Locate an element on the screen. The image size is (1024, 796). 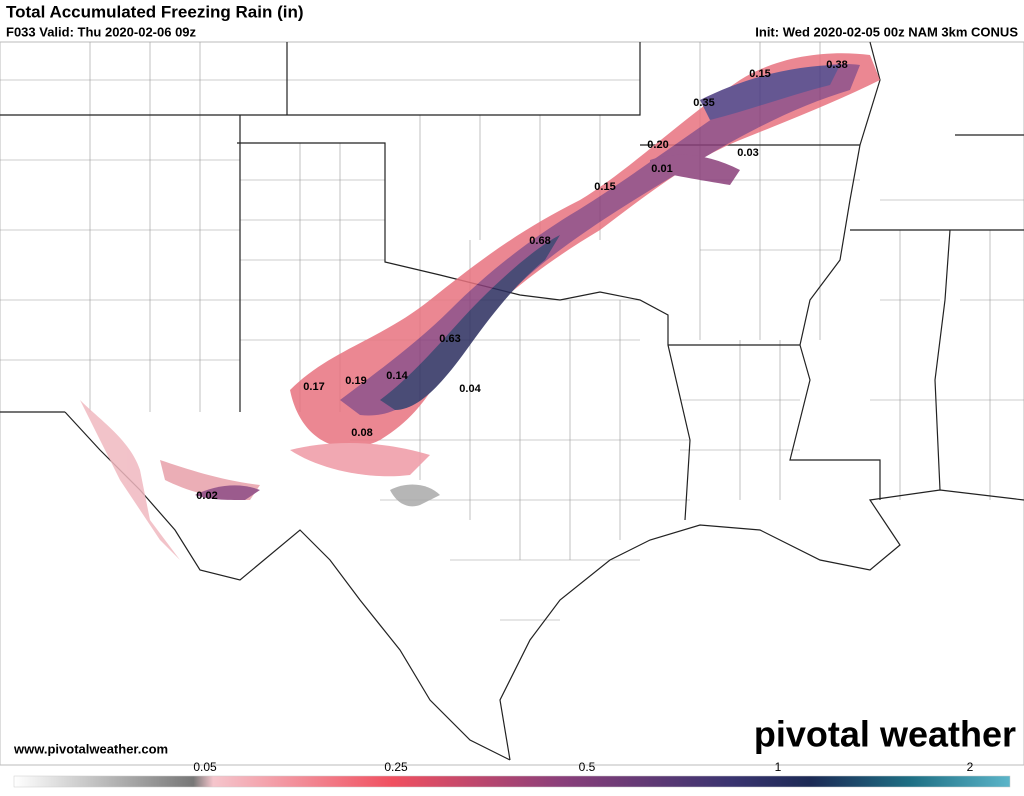
map-label: 0.38 is located at coordinates (836, 65).